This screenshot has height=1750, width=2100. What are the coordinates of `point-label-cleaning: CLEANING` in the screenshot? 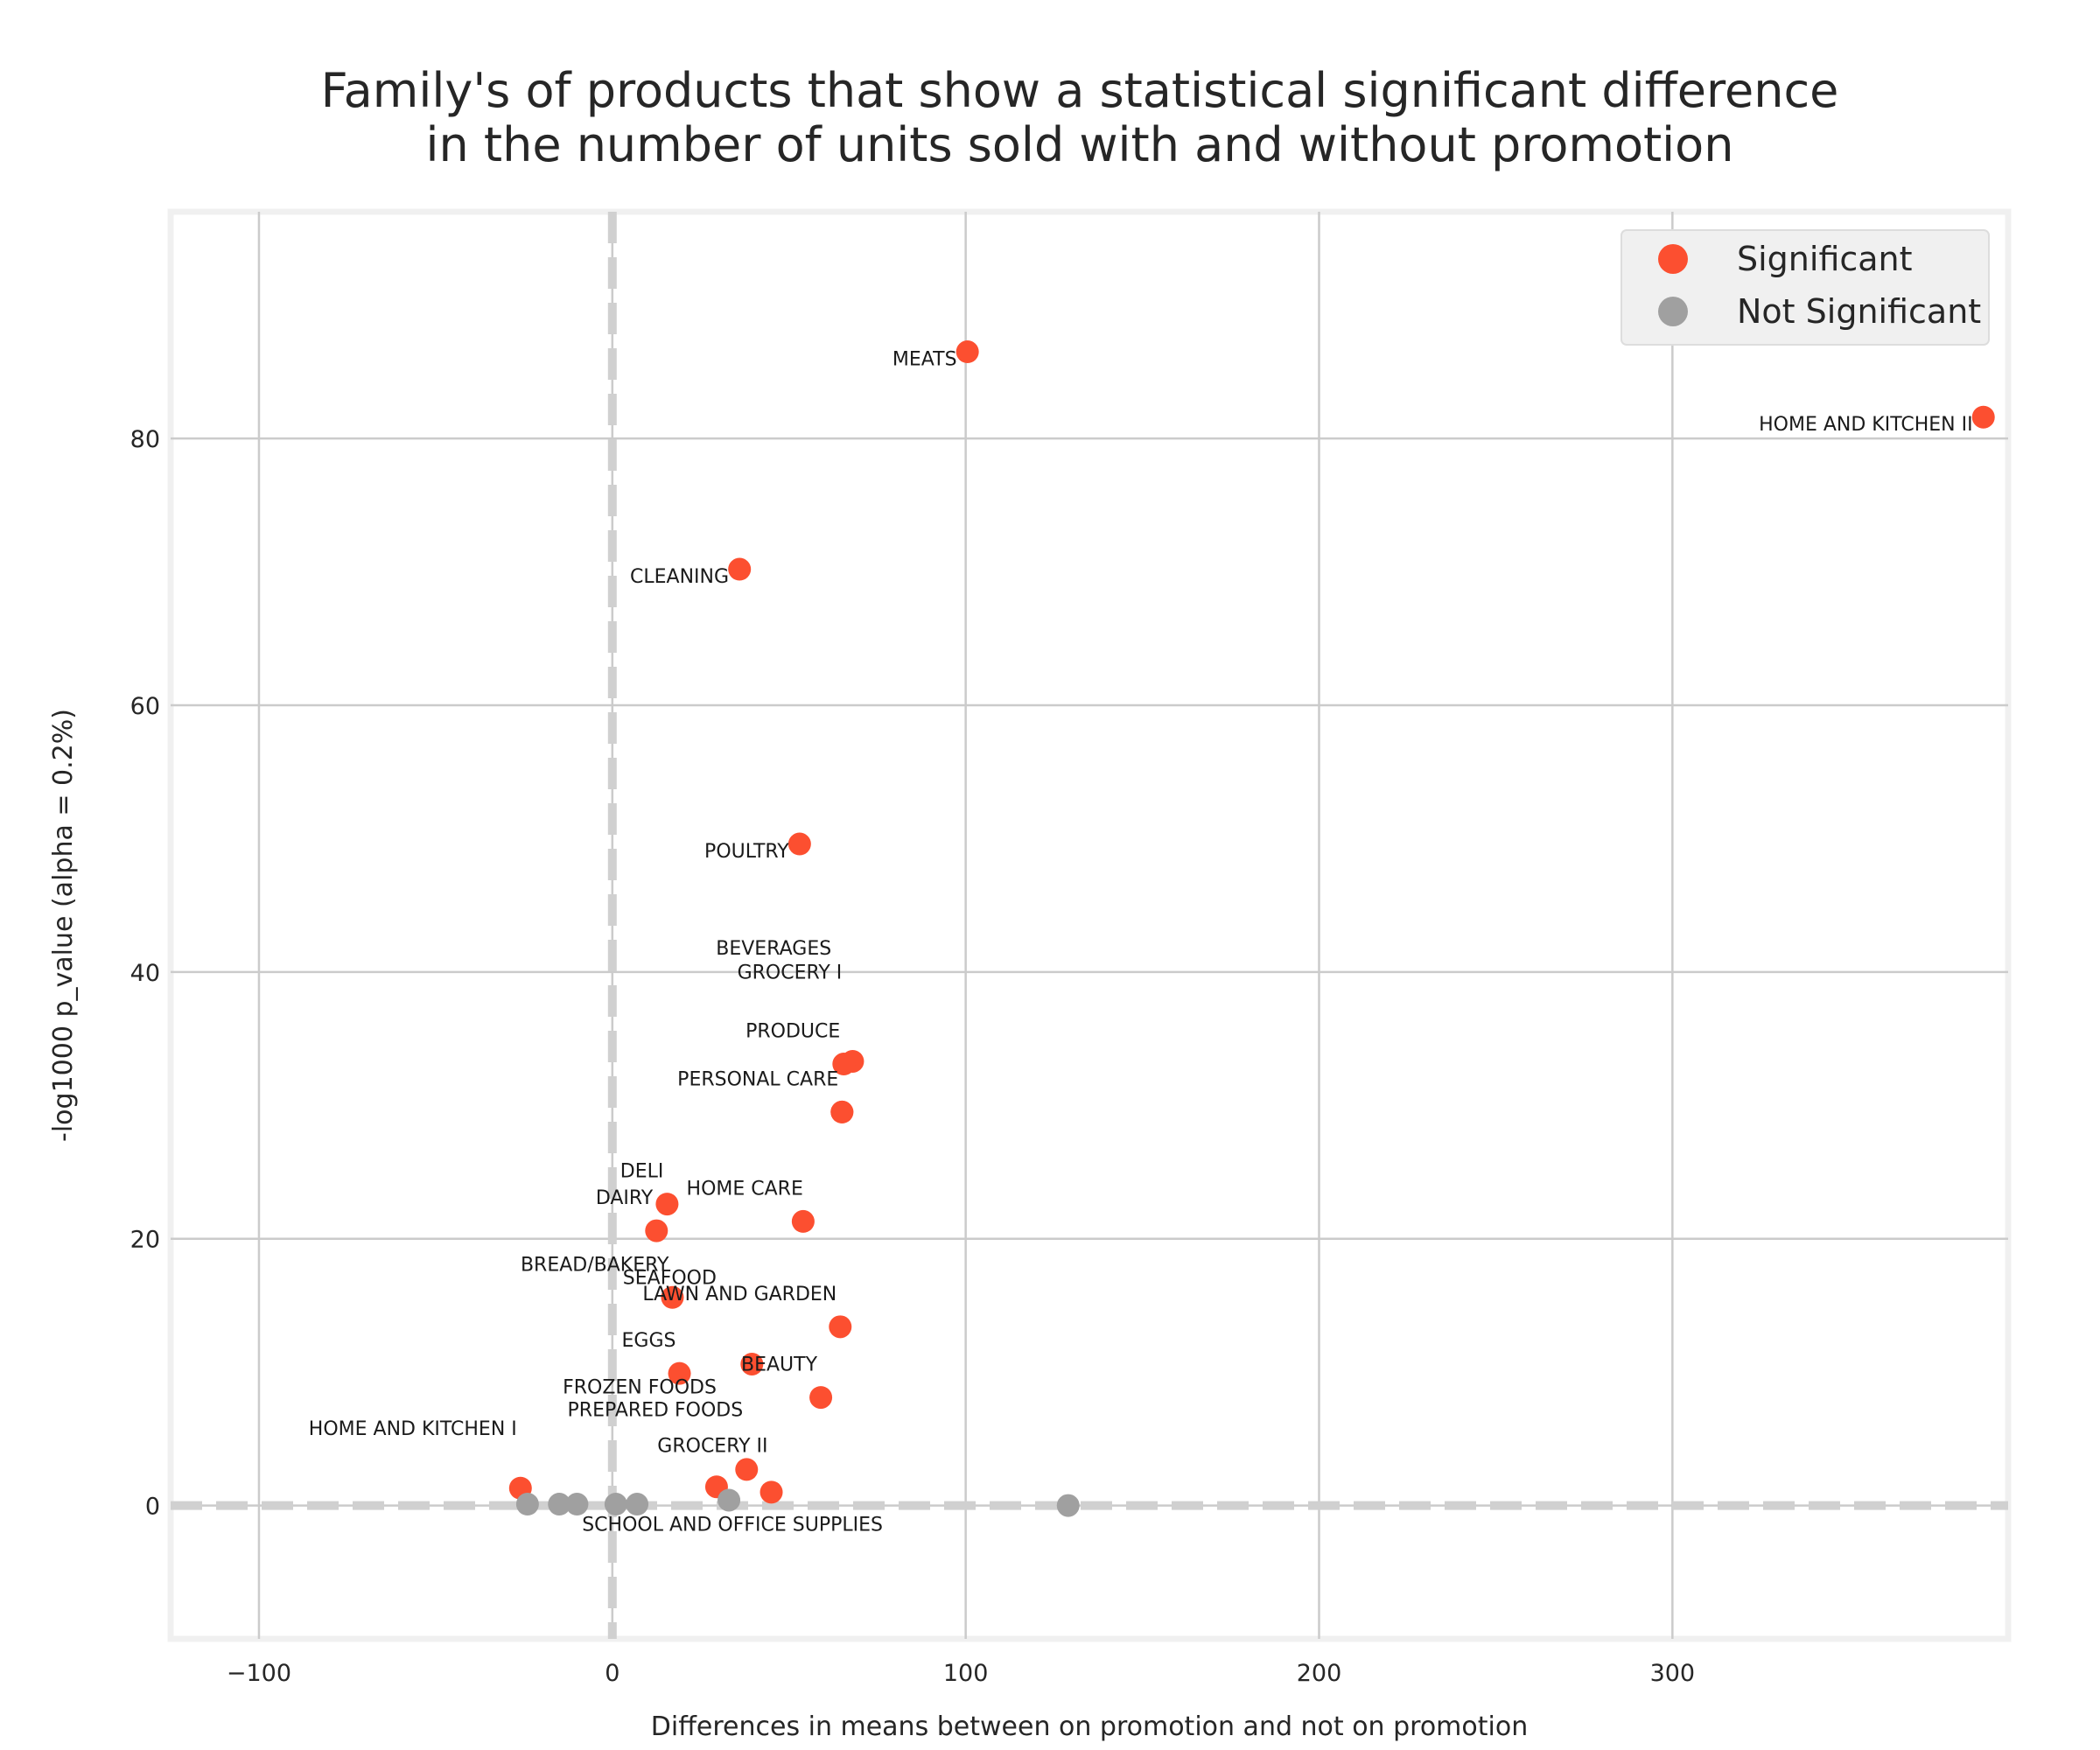 It's located at (679, 577).